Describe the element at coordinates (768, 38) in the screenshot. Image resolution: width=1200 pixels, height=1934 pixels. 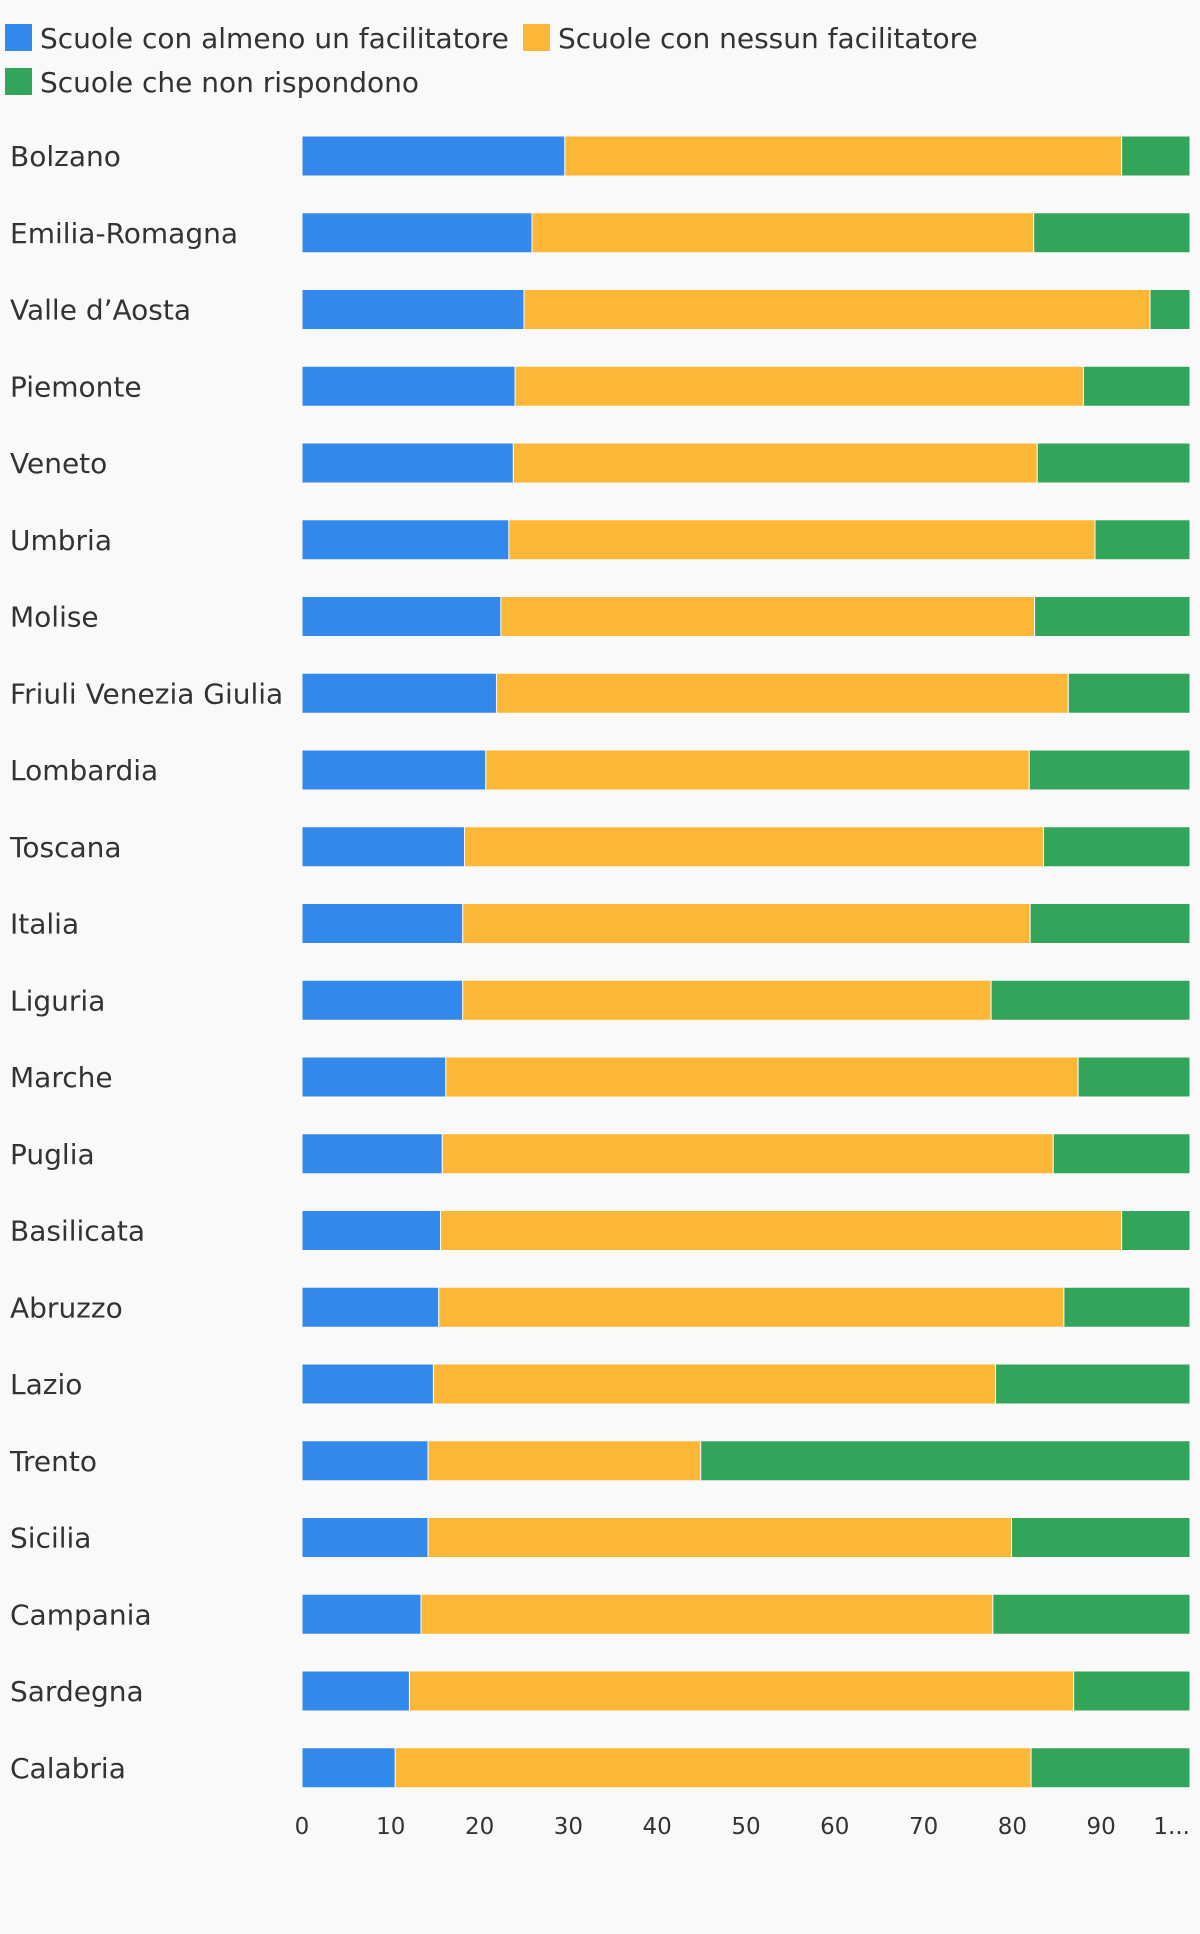
I see `legend-label-2: Scuole con nessun facilitatore` at that location.